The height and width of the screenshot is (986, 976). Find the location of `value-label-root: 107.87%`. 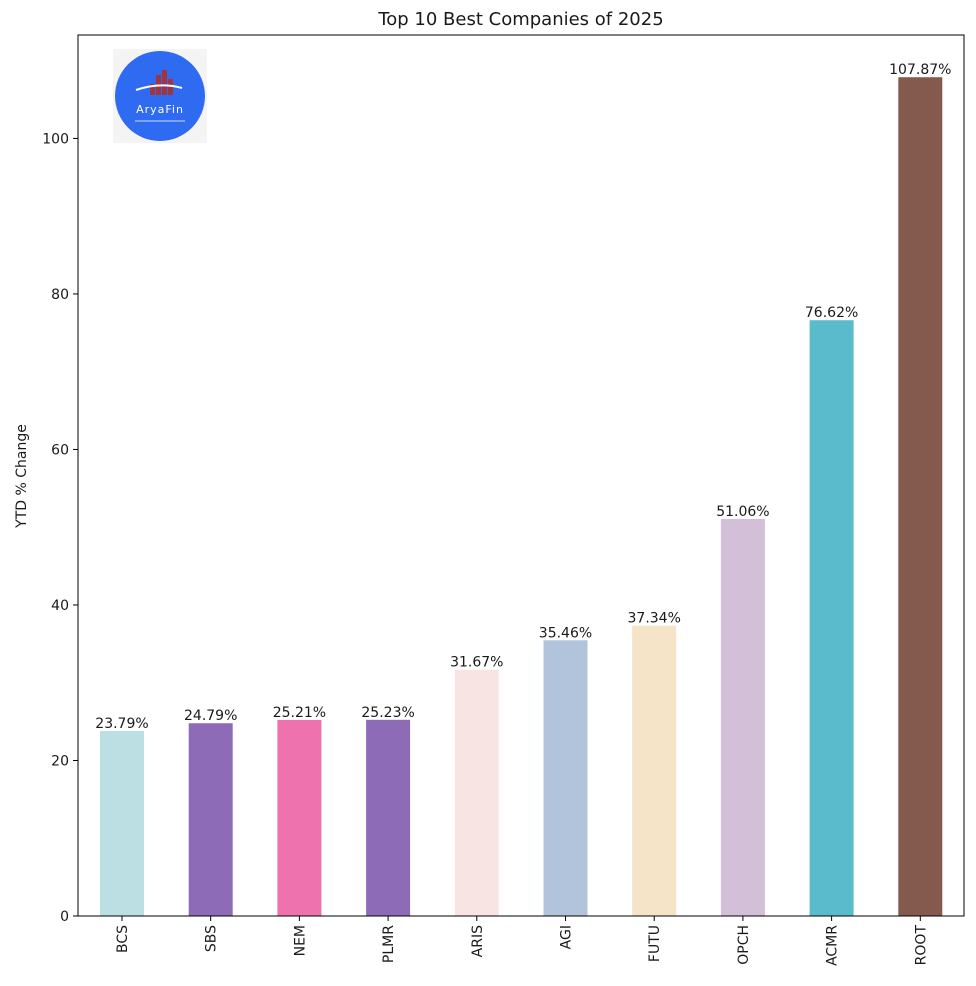

value-label-root: 107.87% is located at coordinates (920, 70).